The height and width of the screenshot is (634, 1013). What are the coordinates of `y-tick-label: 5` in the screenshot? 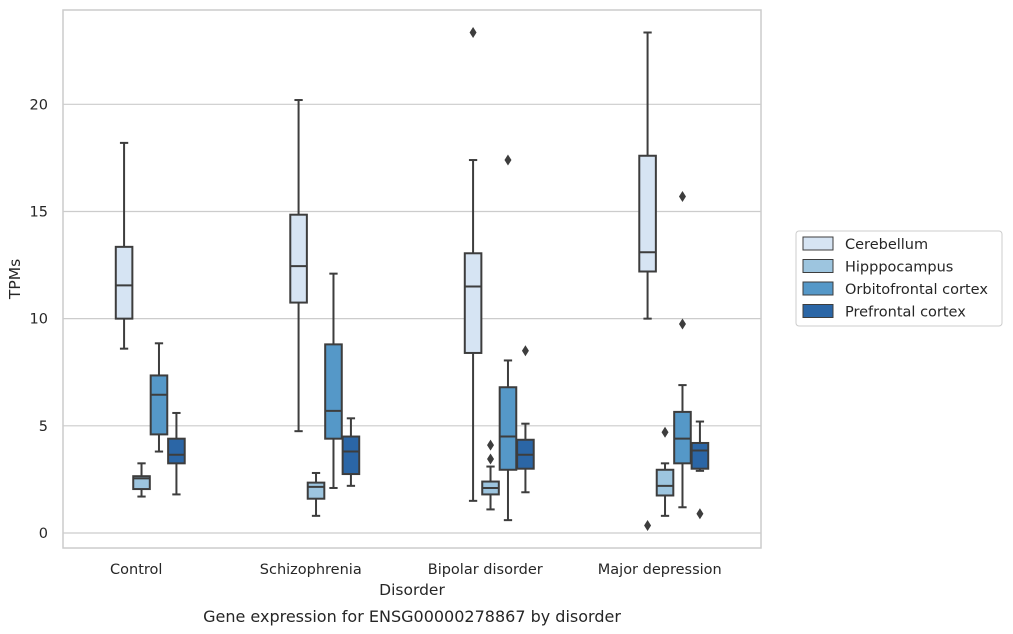 It's located at (43, 427).